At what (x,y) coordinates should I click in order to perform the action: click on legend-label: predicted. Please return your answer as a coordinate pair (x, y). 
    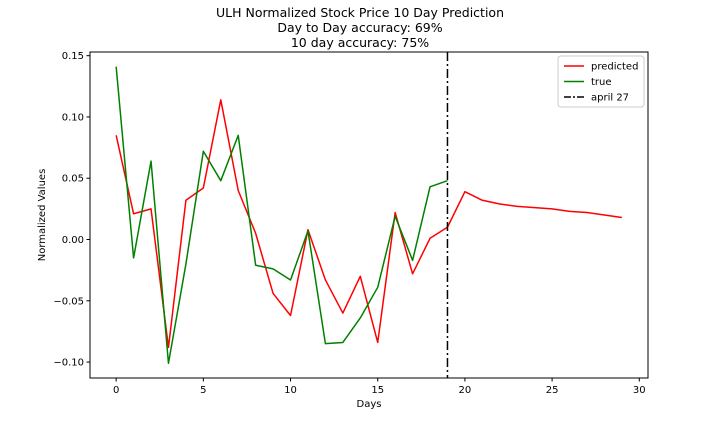
    Looking at the image, I should click on (614, 67).